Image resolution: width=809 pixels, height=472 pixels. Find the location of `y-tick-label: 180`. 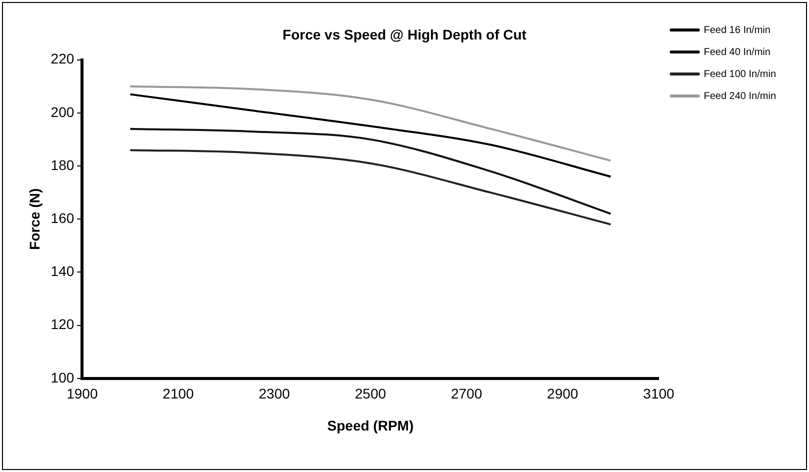

y-tick-label: 180 is located at coordinates (62, 164).